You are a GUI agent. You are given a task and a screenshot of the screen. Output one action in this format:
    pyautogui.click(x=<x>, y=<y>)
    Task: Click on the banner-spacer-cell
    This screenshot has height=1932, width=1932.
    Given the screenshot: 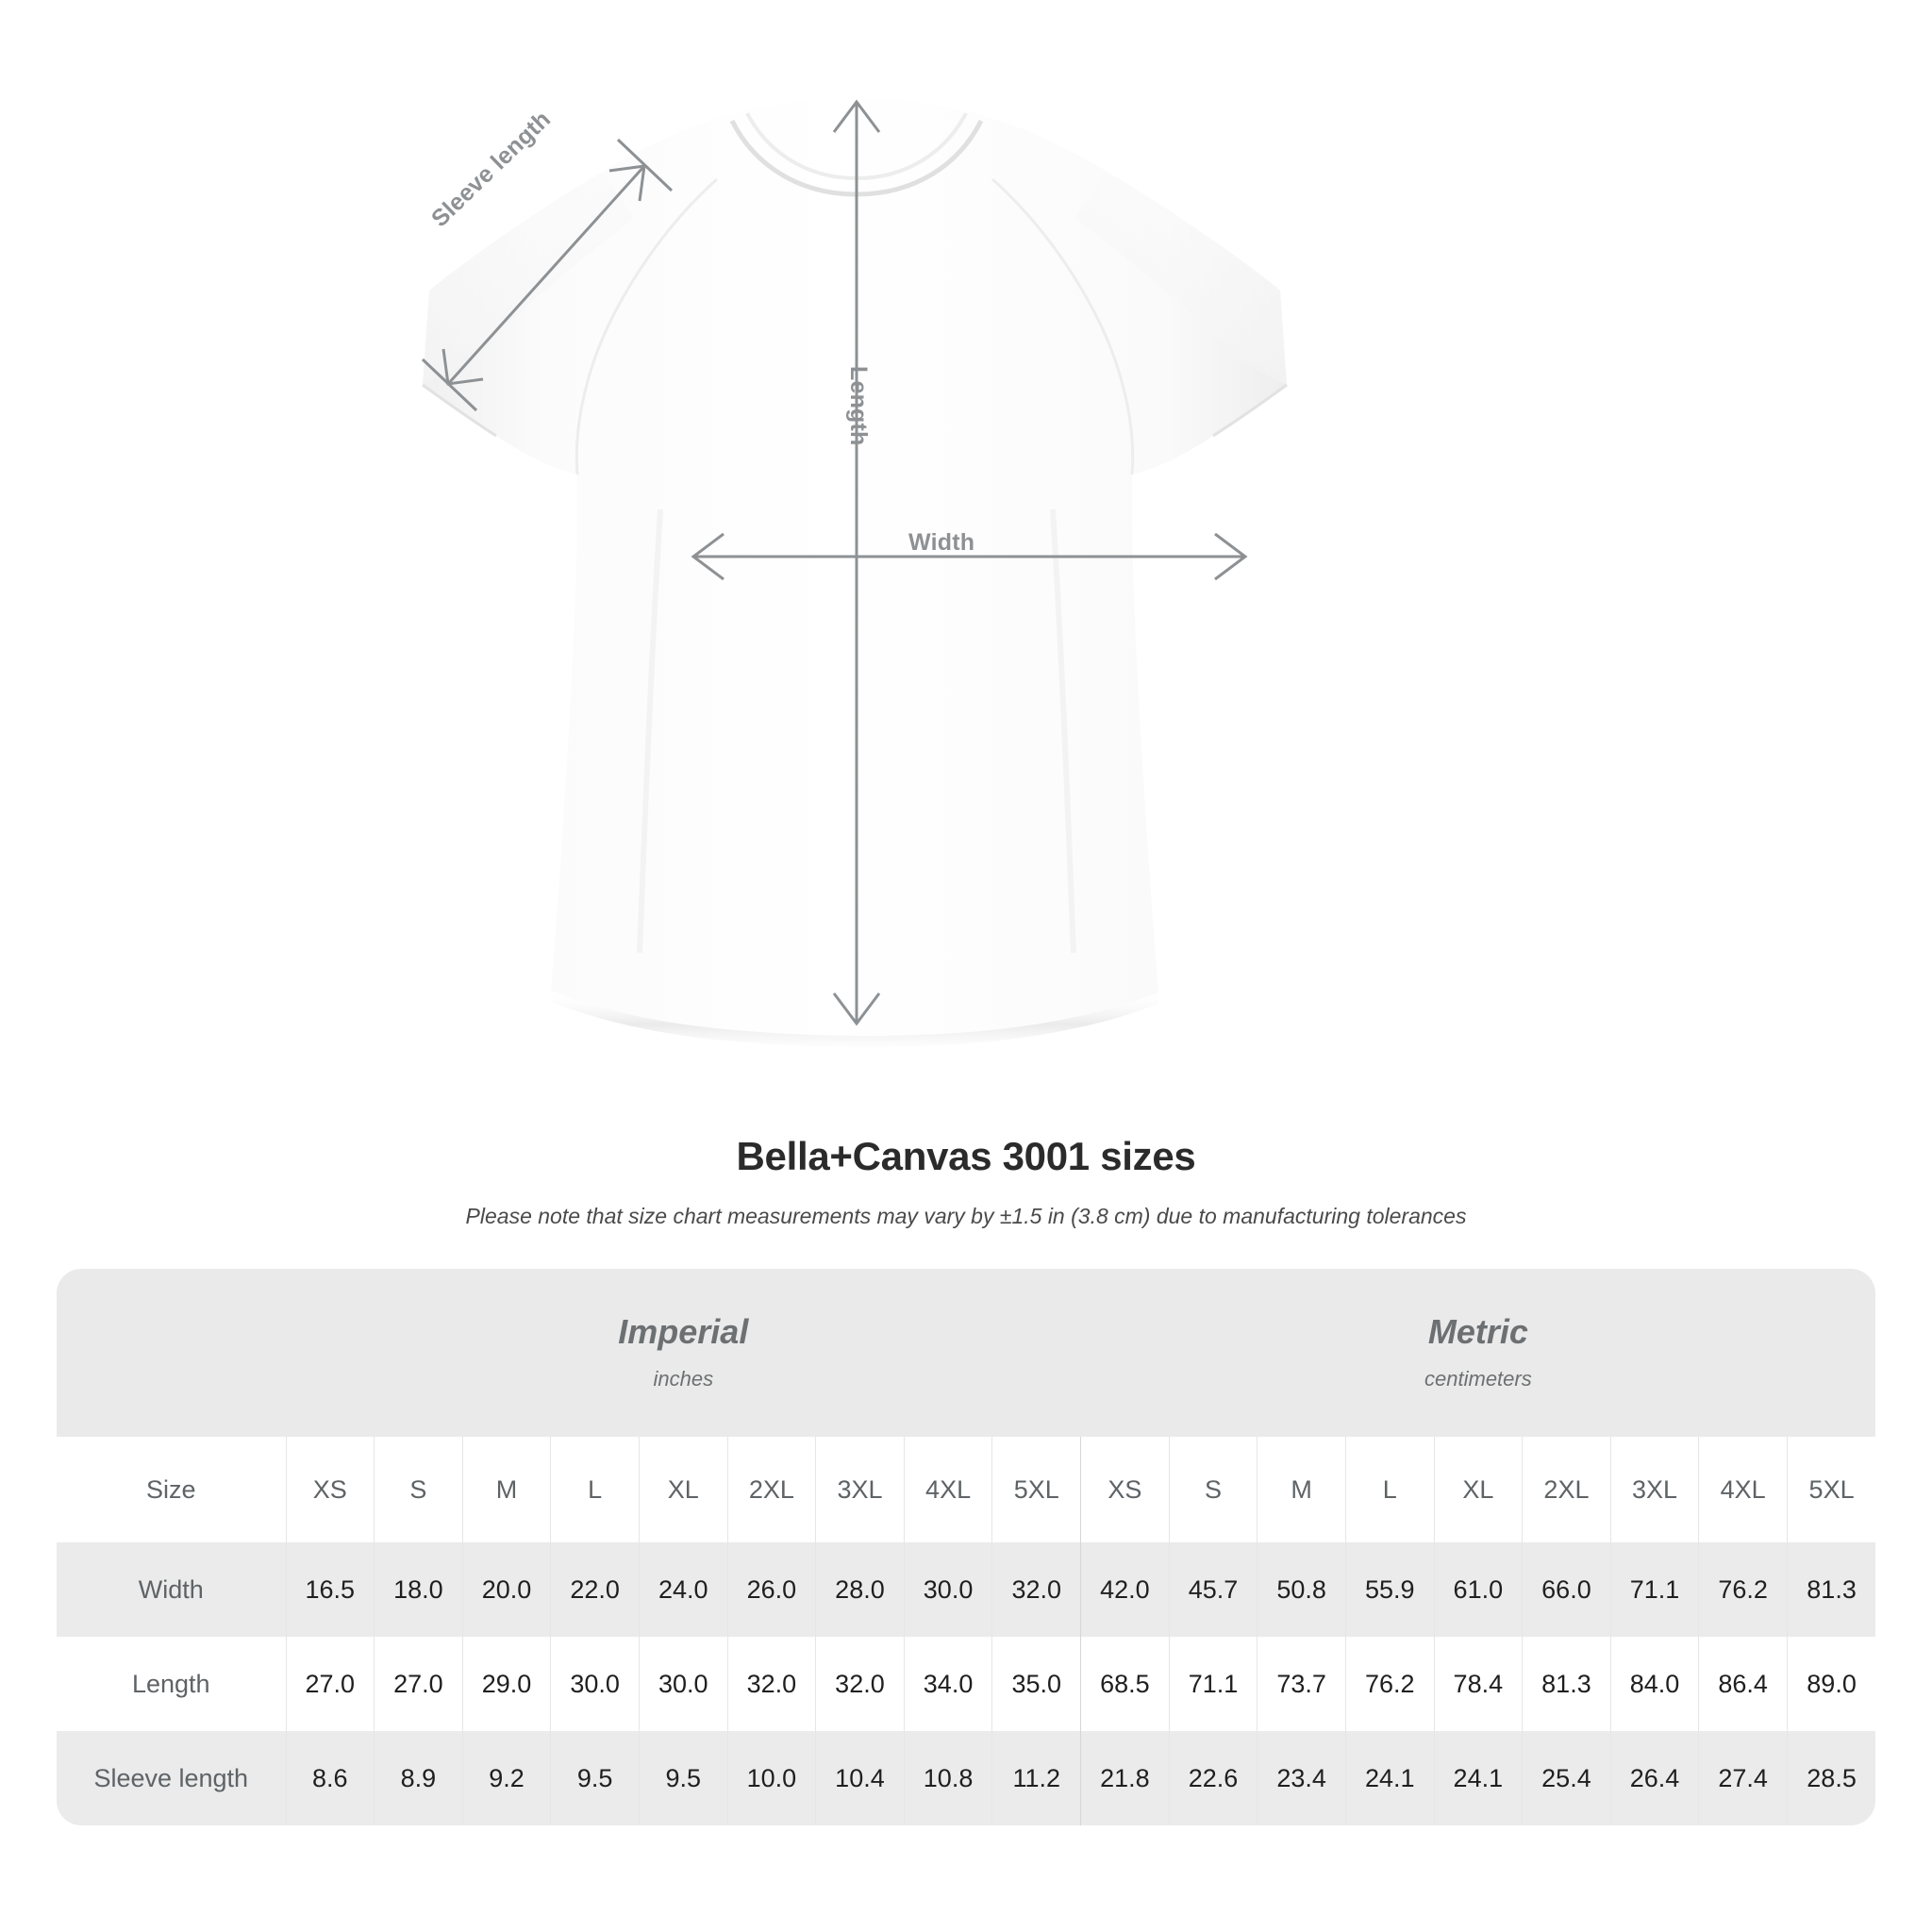 What is the action you would take?
    pyautogui.click(x=171, y=1353)
    